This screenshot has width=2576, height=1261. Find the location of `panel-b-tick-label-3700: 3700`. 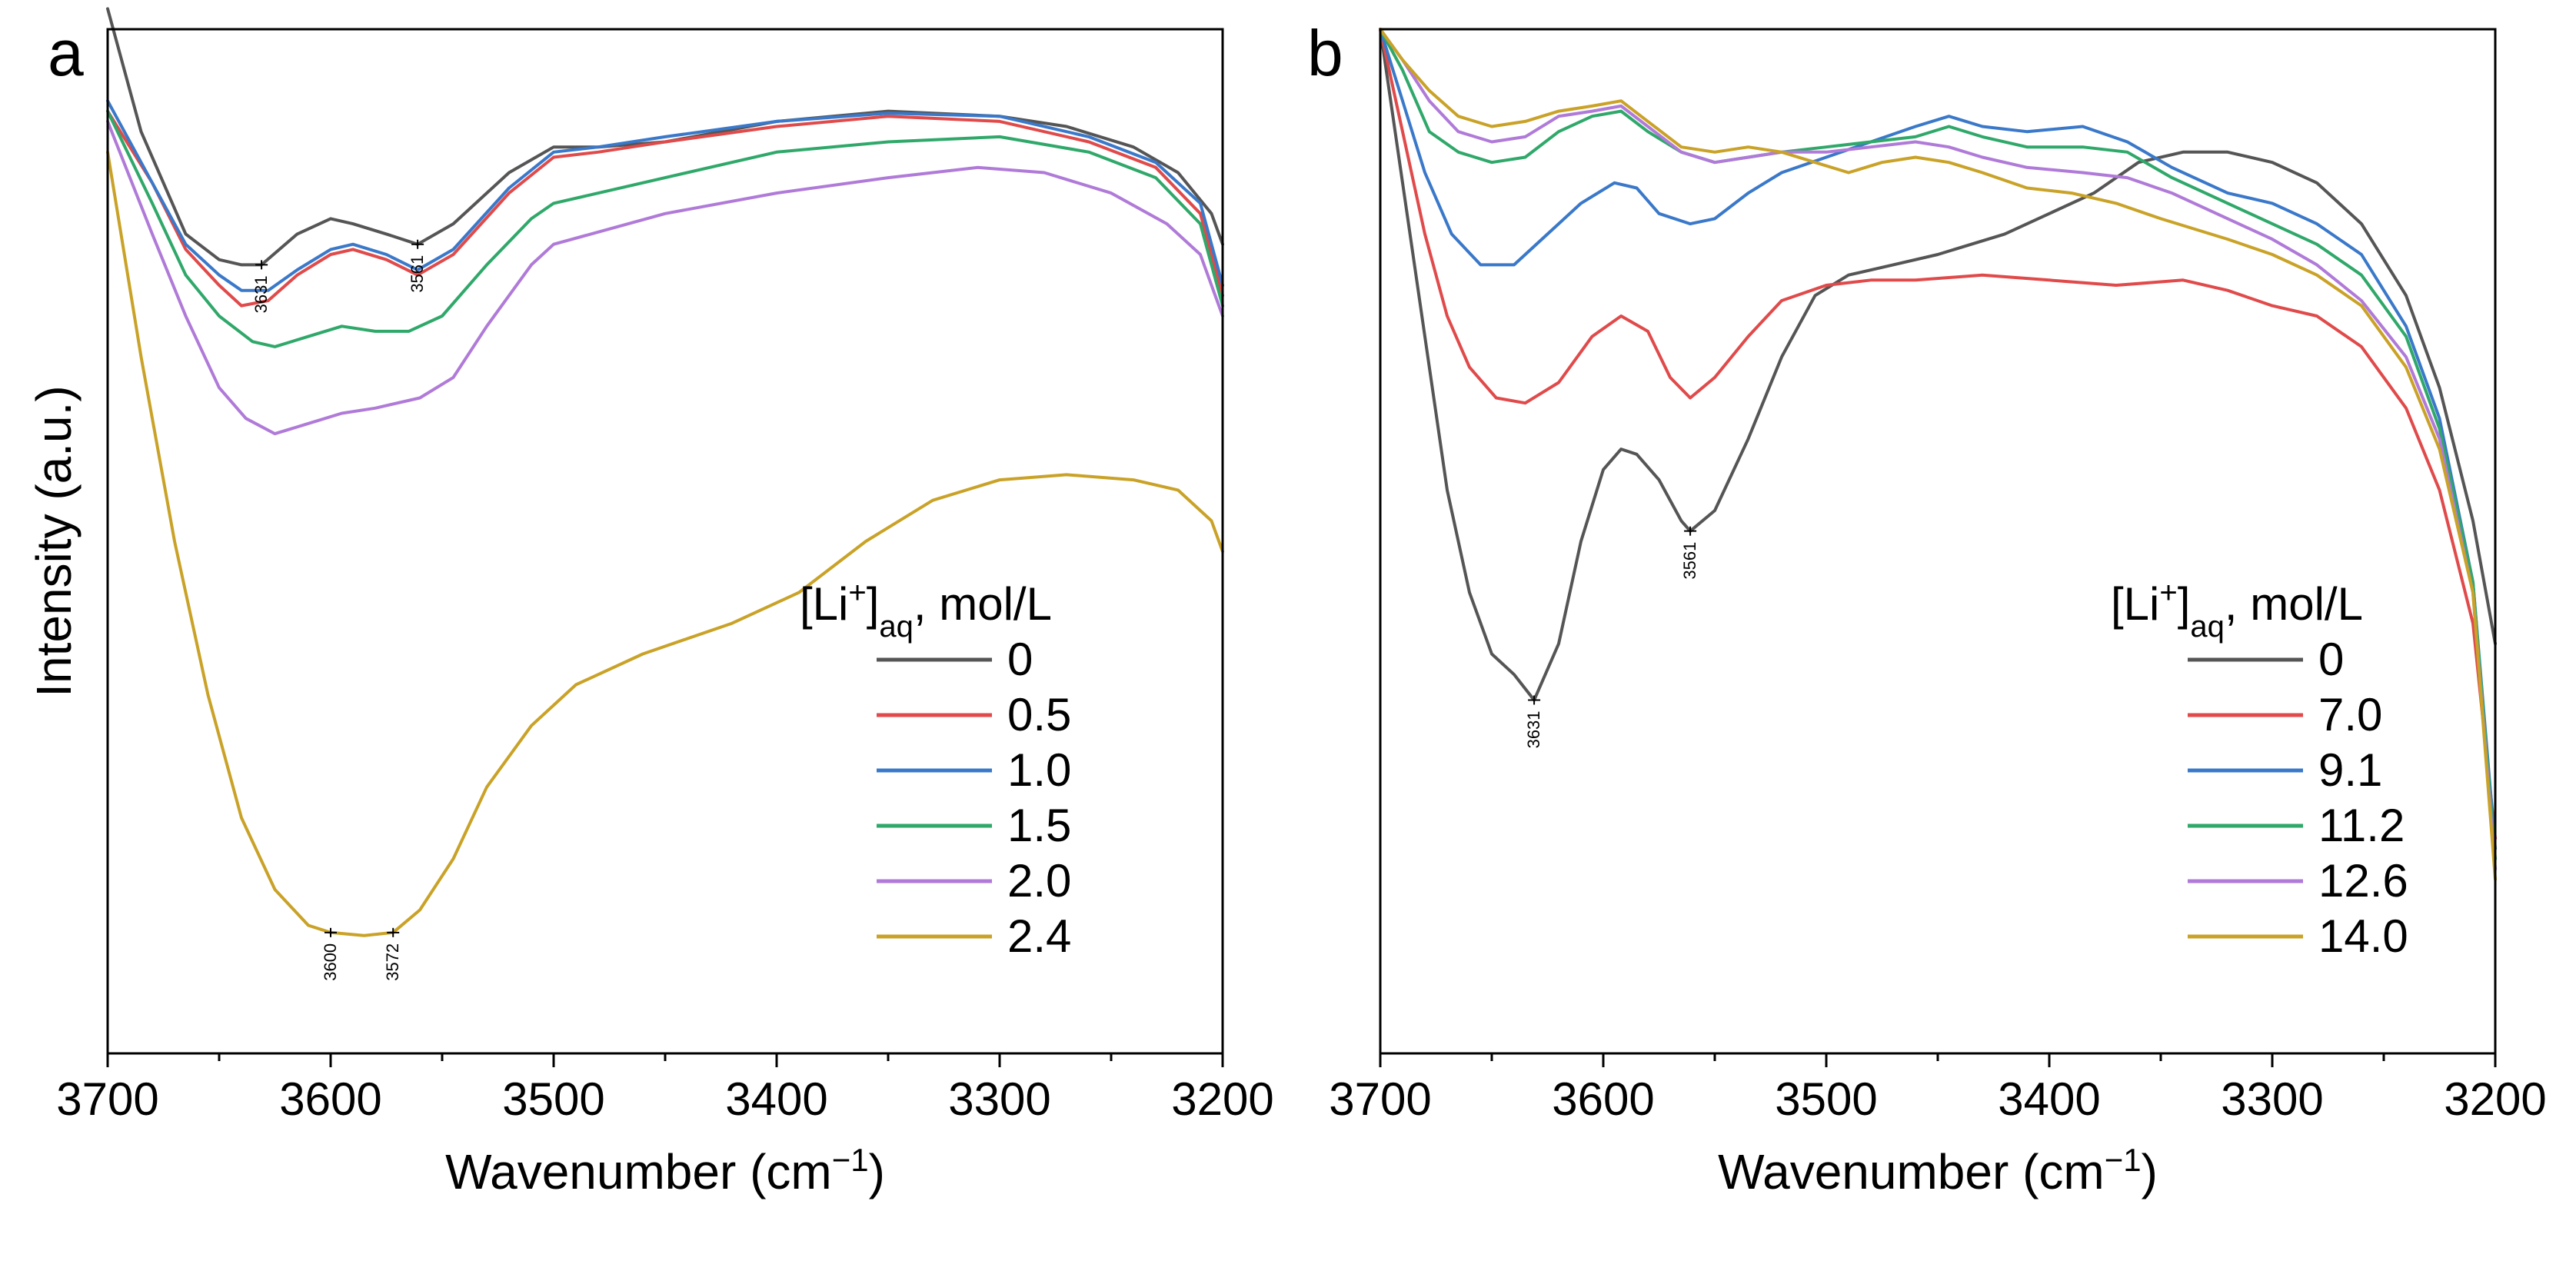

panel-b-tick-label-3700: 3700 is located at coordinates (1380, 1099).